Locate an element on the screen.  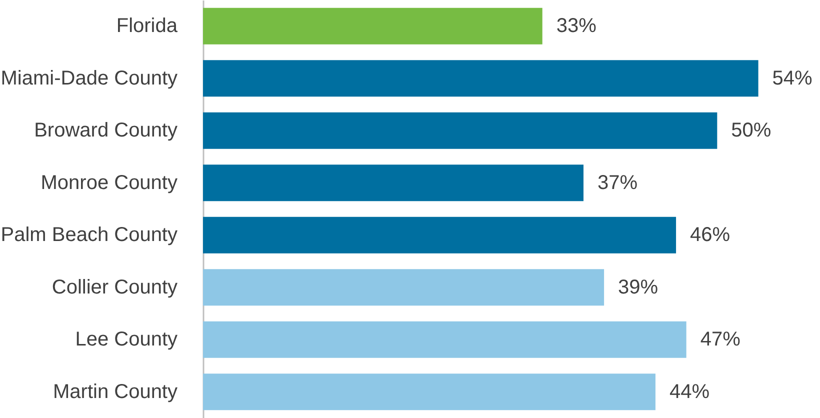
y-tick-label: Broward County is located at coordinates (106, 131).